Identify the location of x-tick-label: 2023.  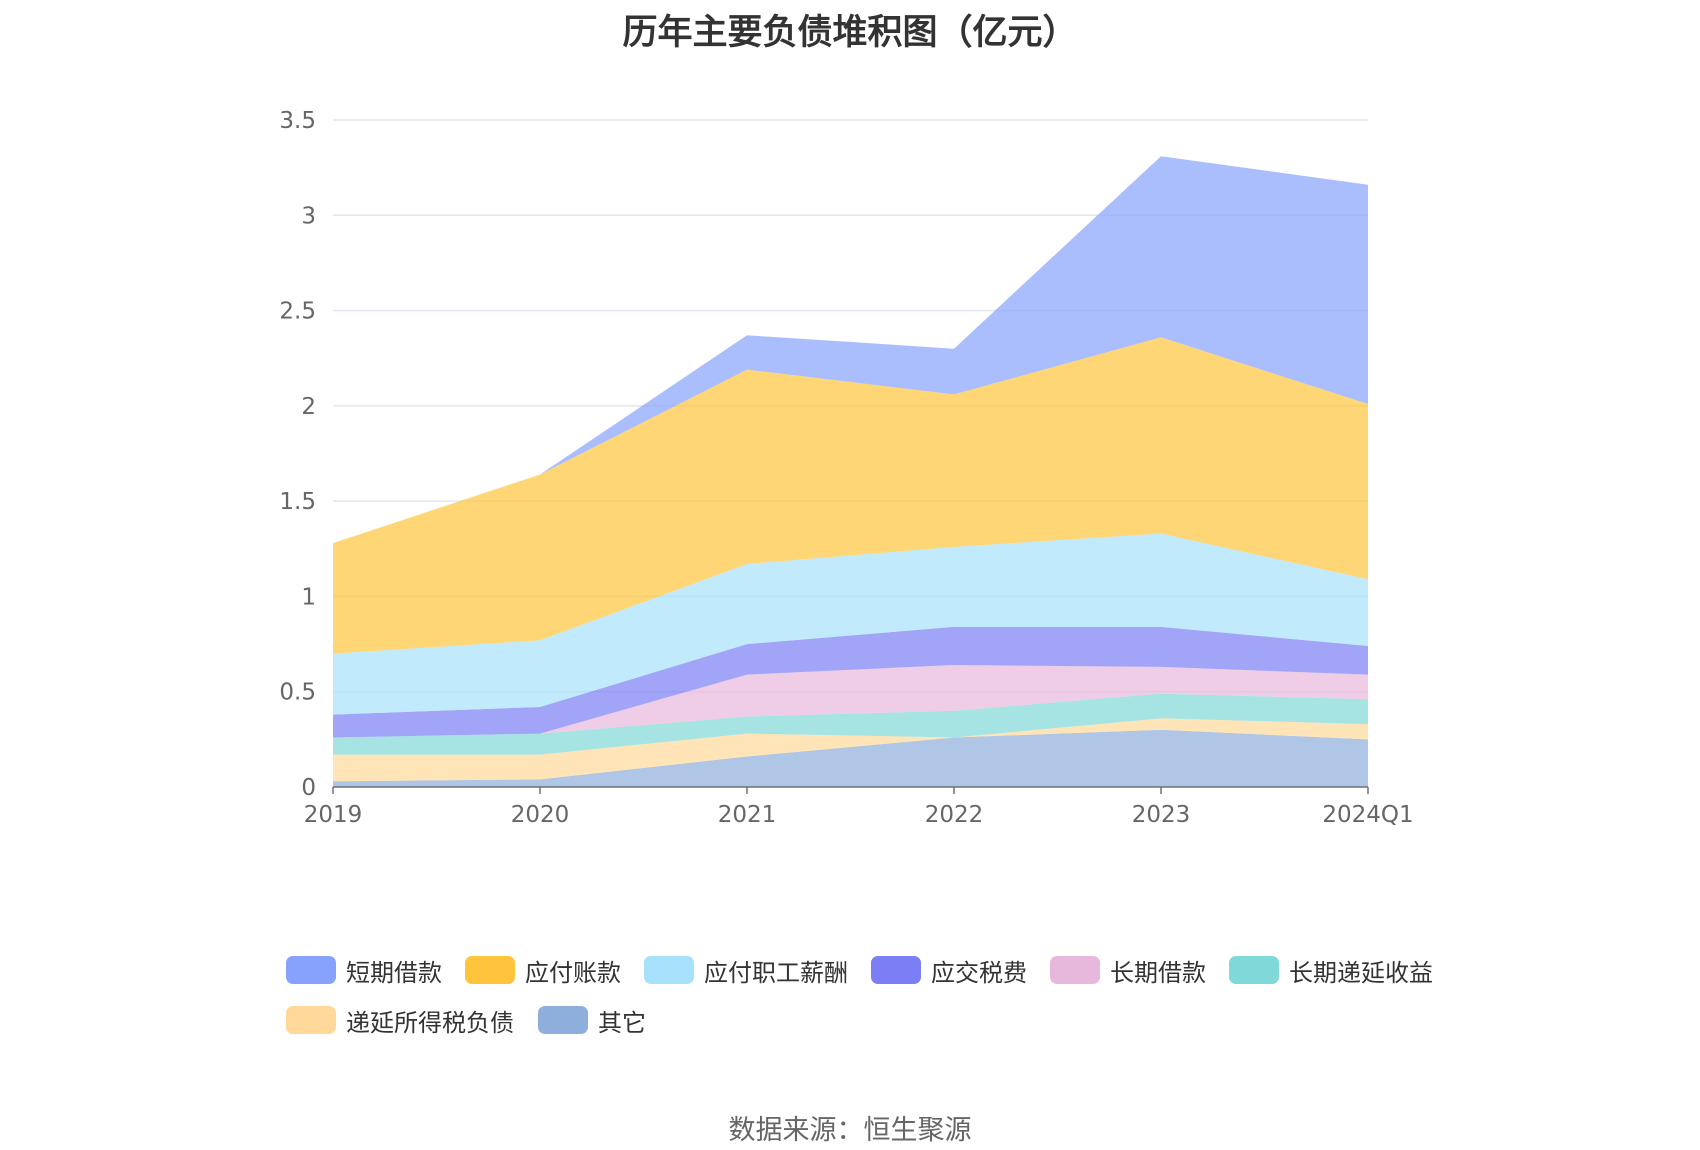
(1161, 815).